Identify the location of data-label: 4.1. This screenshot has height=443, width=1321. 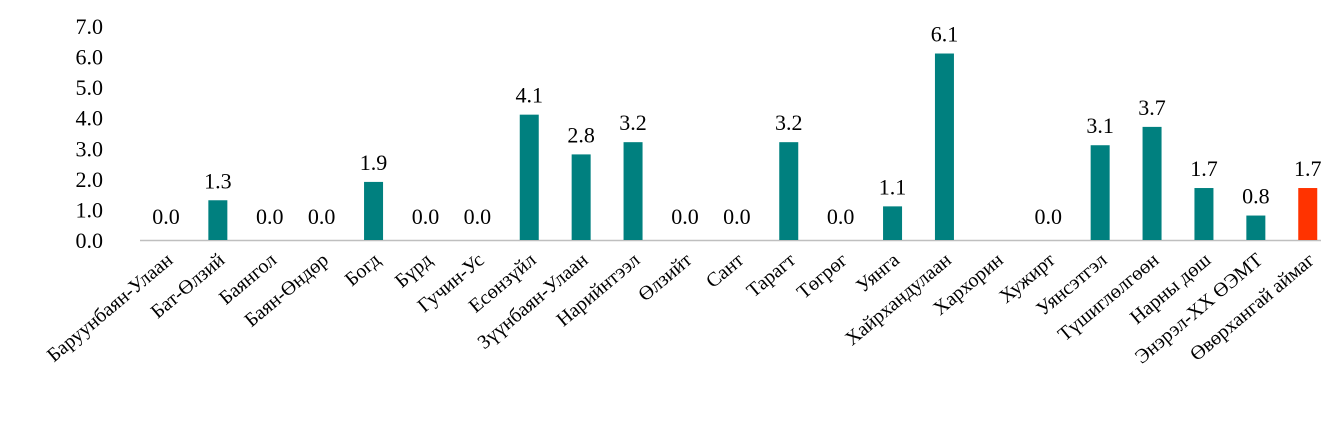
(530, 95).